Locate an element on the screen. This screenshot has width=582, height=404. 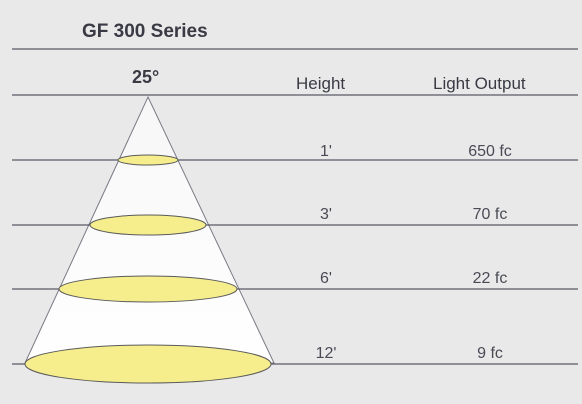
beam-angle-label: 25° is located at coordinates (146, 77).